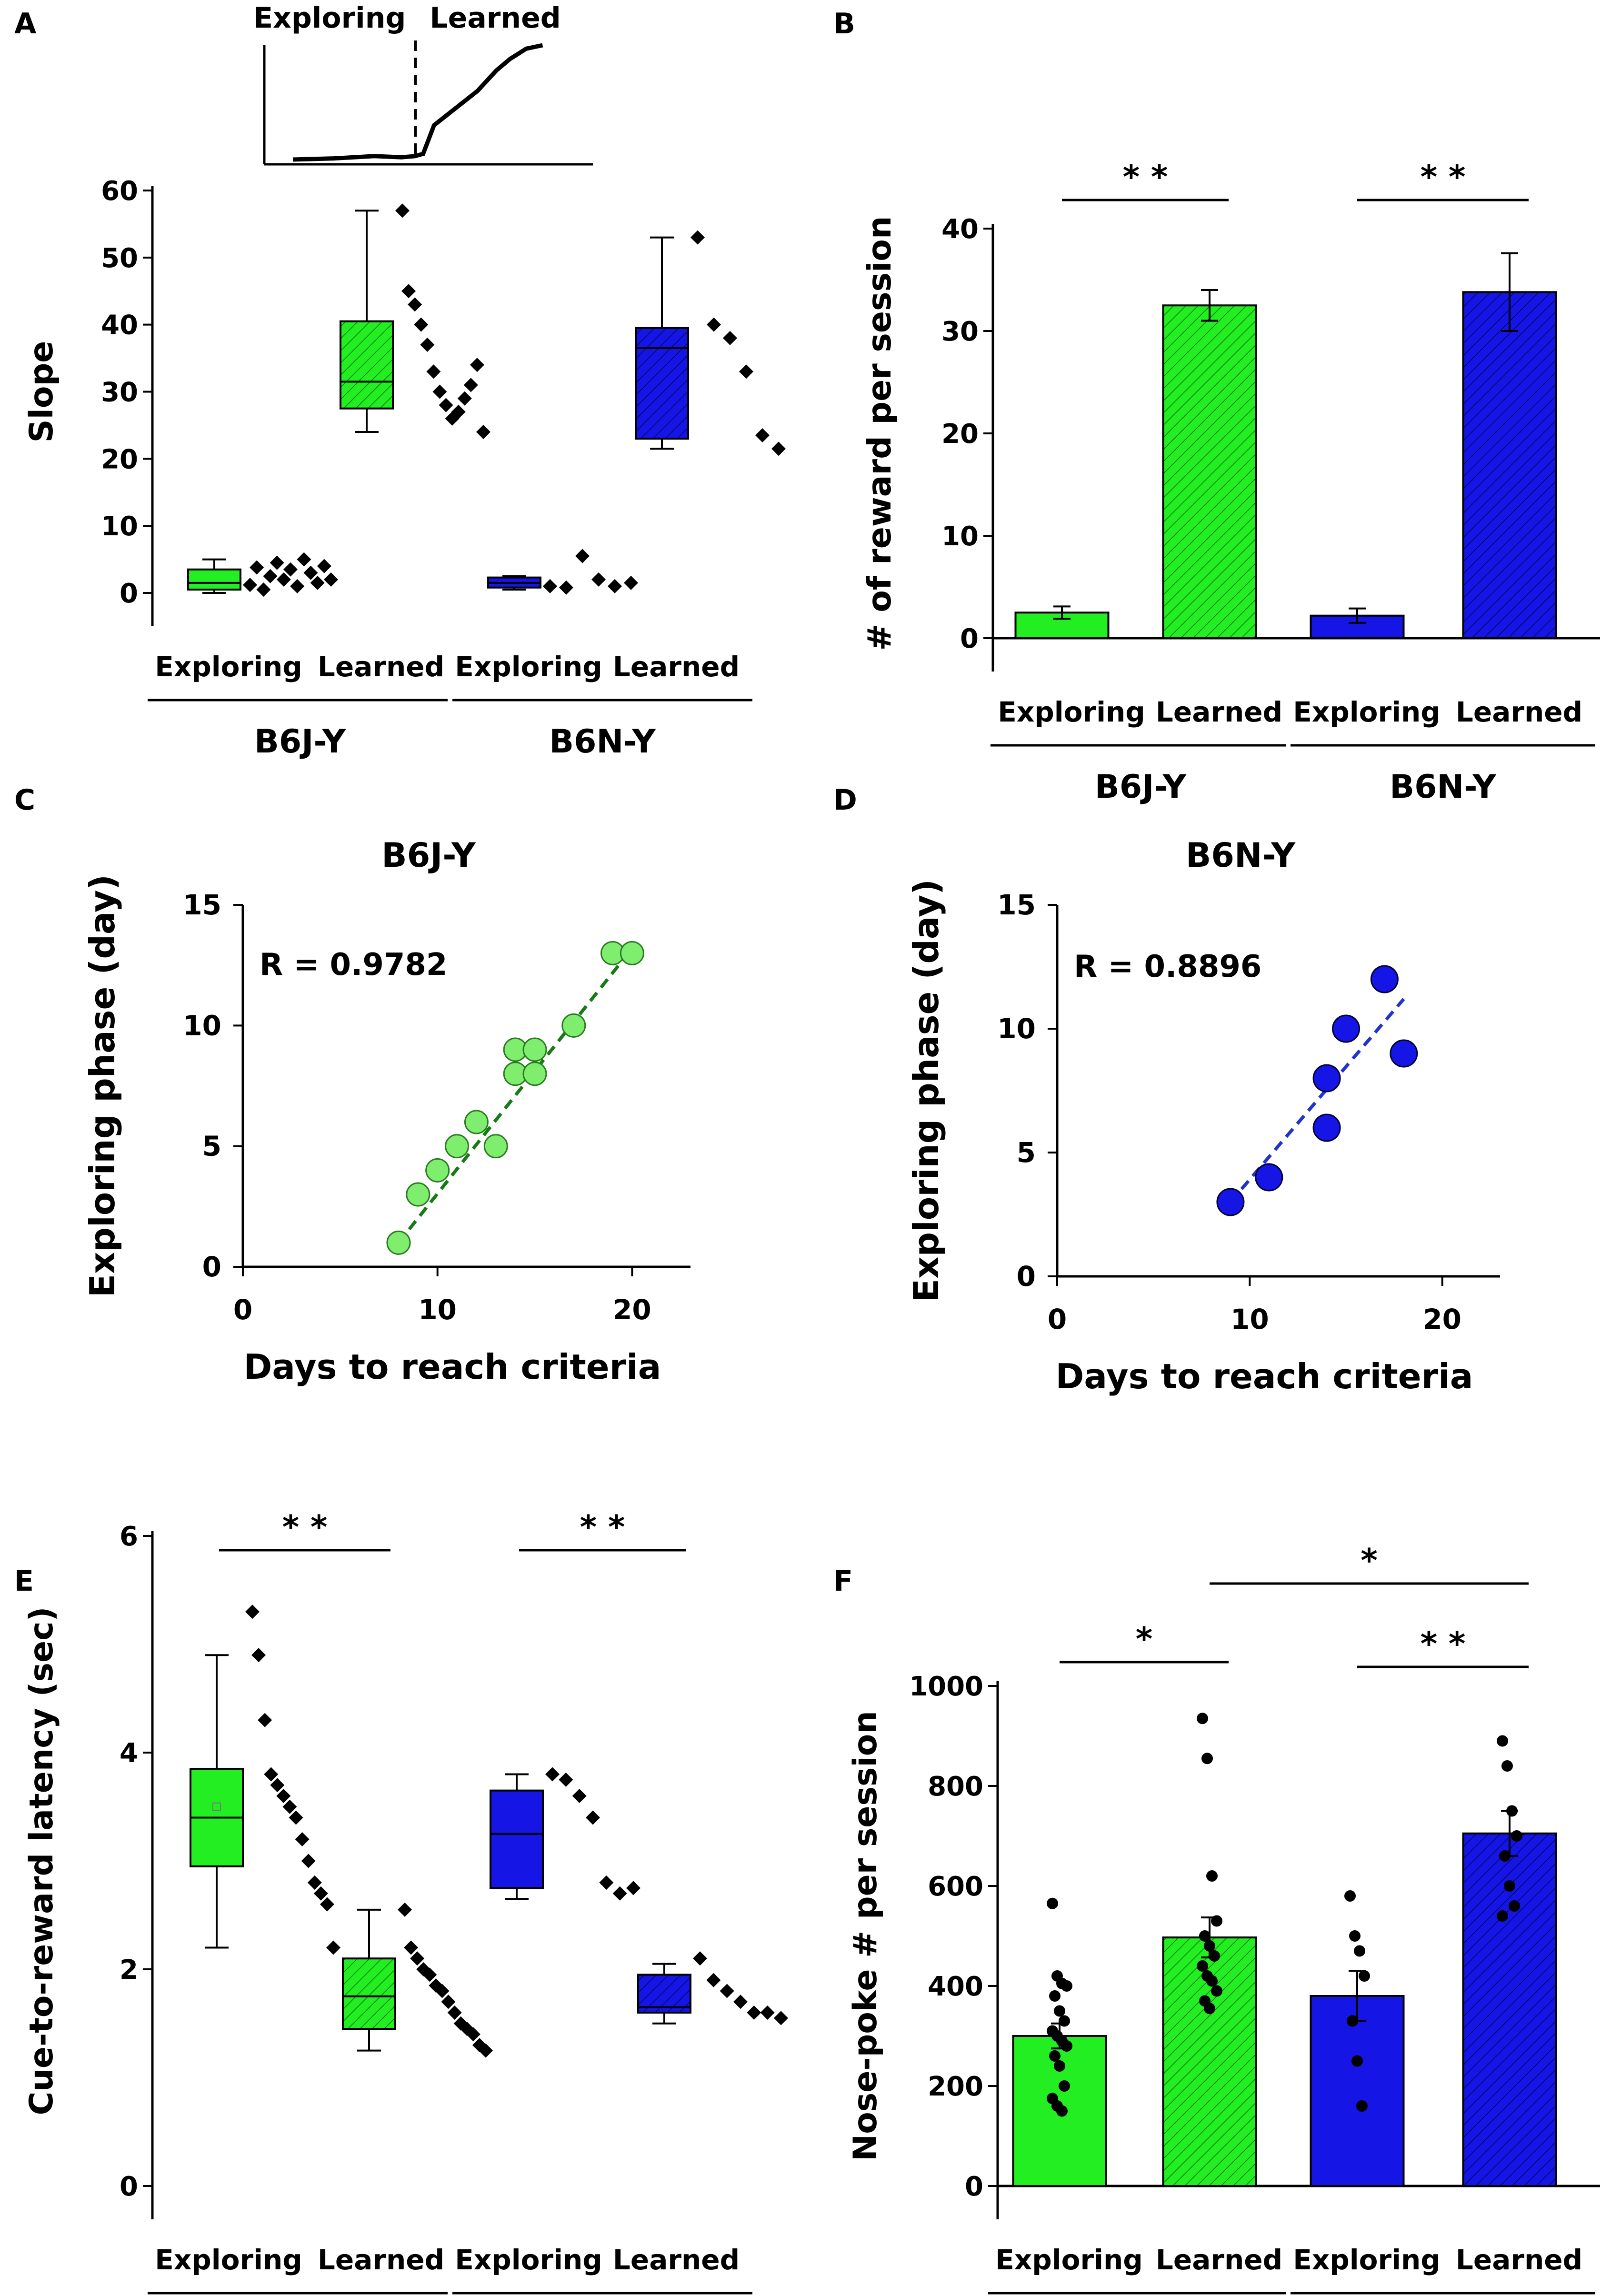 Image resolution: width=1611 pixels, height=2296 pixels. I want to click on x-tick-label: 10, so click(1250, 1319).